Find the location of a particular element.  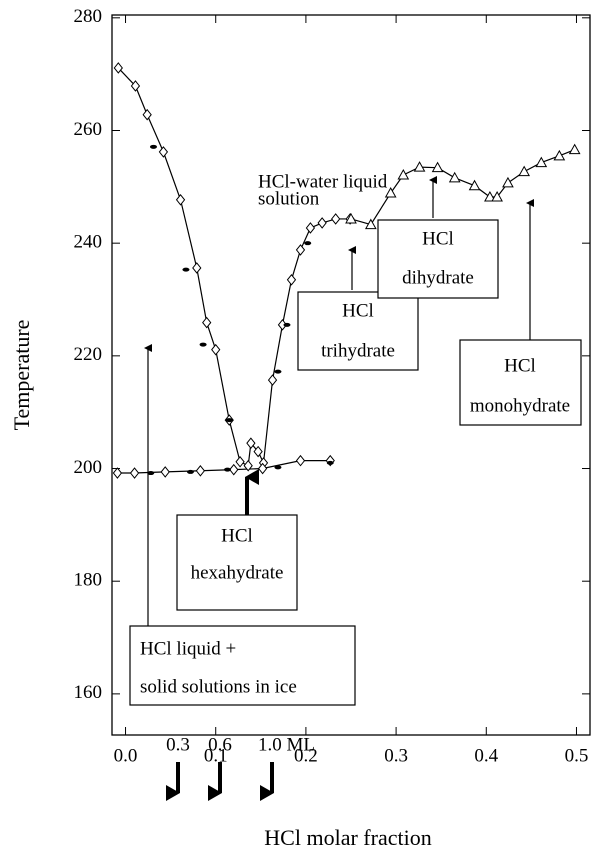

y-tick-label: 280 is located at coordinates (88, 16).